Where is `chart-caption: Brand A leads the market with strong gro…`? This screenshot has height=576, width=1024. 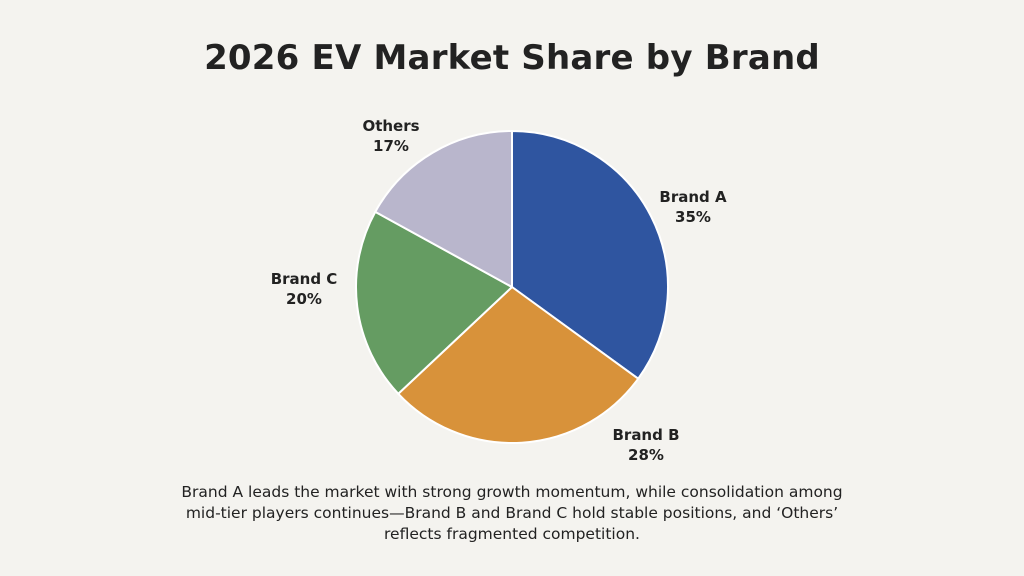 chart-caption: Brand A leads the market with strong gro… is located at coordinates (512, 513).